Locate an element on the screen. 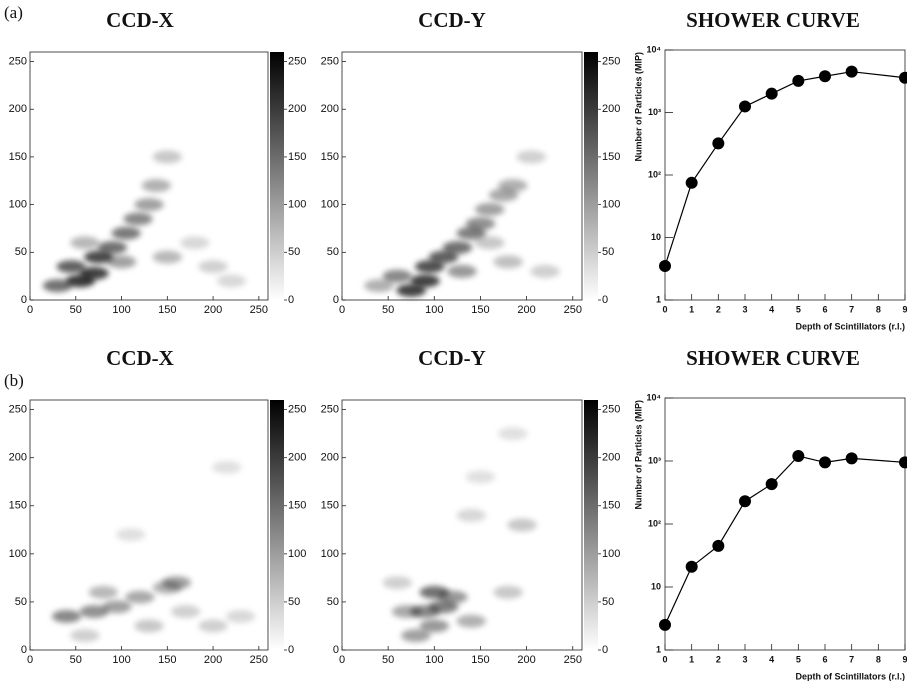 The width and height of the screenshot is (907, 681). y-tick-label: 1 is located at coordinates (658, 299).